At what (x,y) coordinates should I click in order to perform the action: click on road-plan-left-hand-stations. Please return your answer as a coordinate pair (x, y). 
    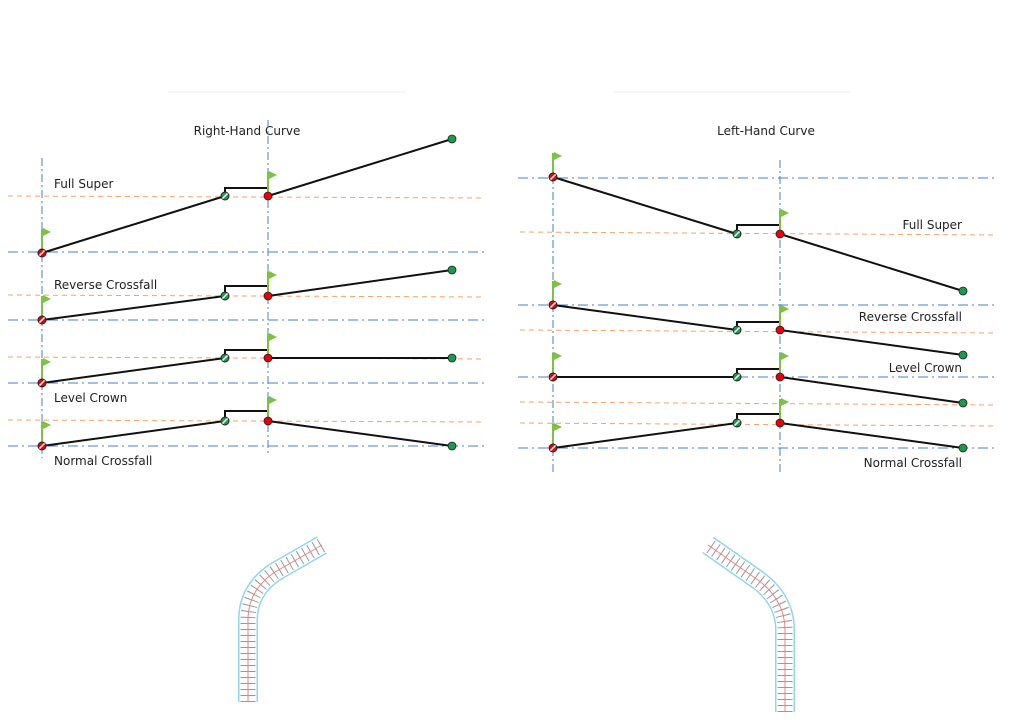
    Looking at the image, I should click on (748, 625).